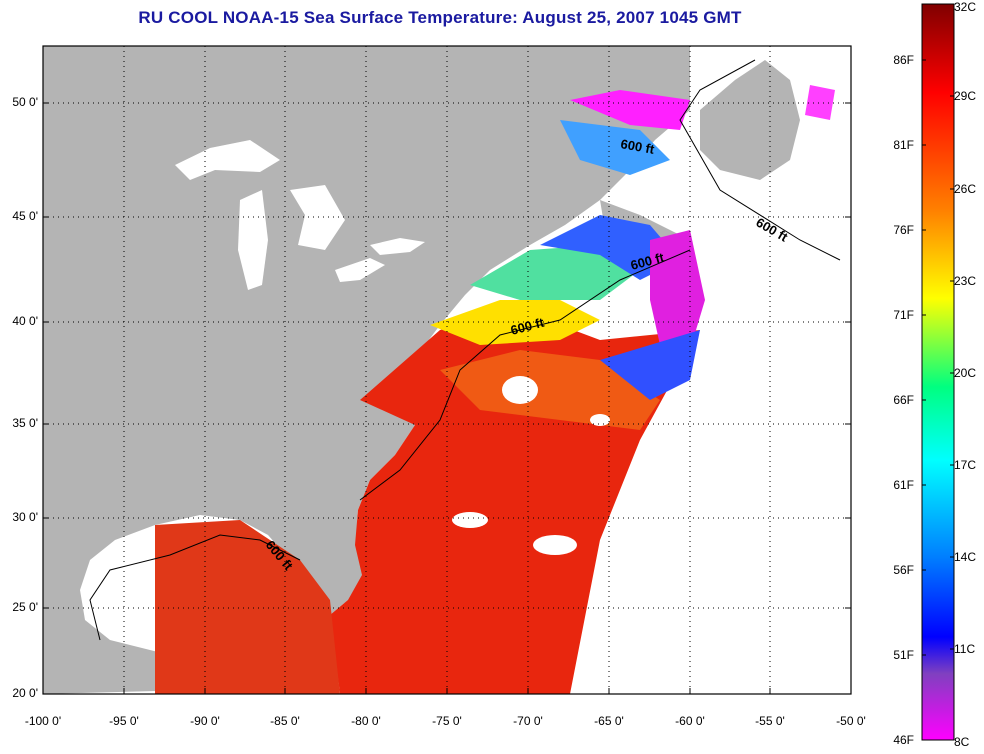  I want to click on colorbar-label-c: 23C, so click(965, 281).